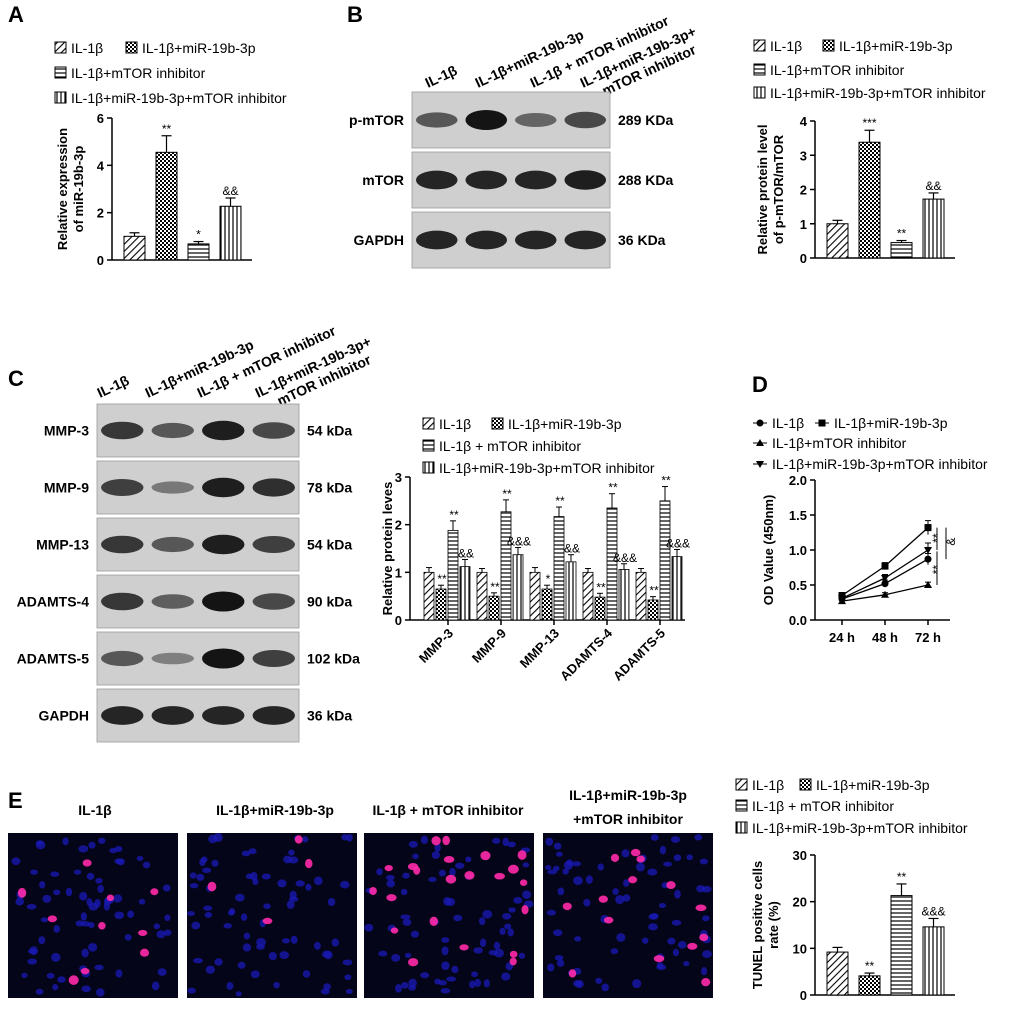 The width and height of the screenshot is (1020, 1013). What do you see at coordinates (798, 515) in the screenshot?
I see `y-tick-label: 1.5` at bounding box center [798, 515].